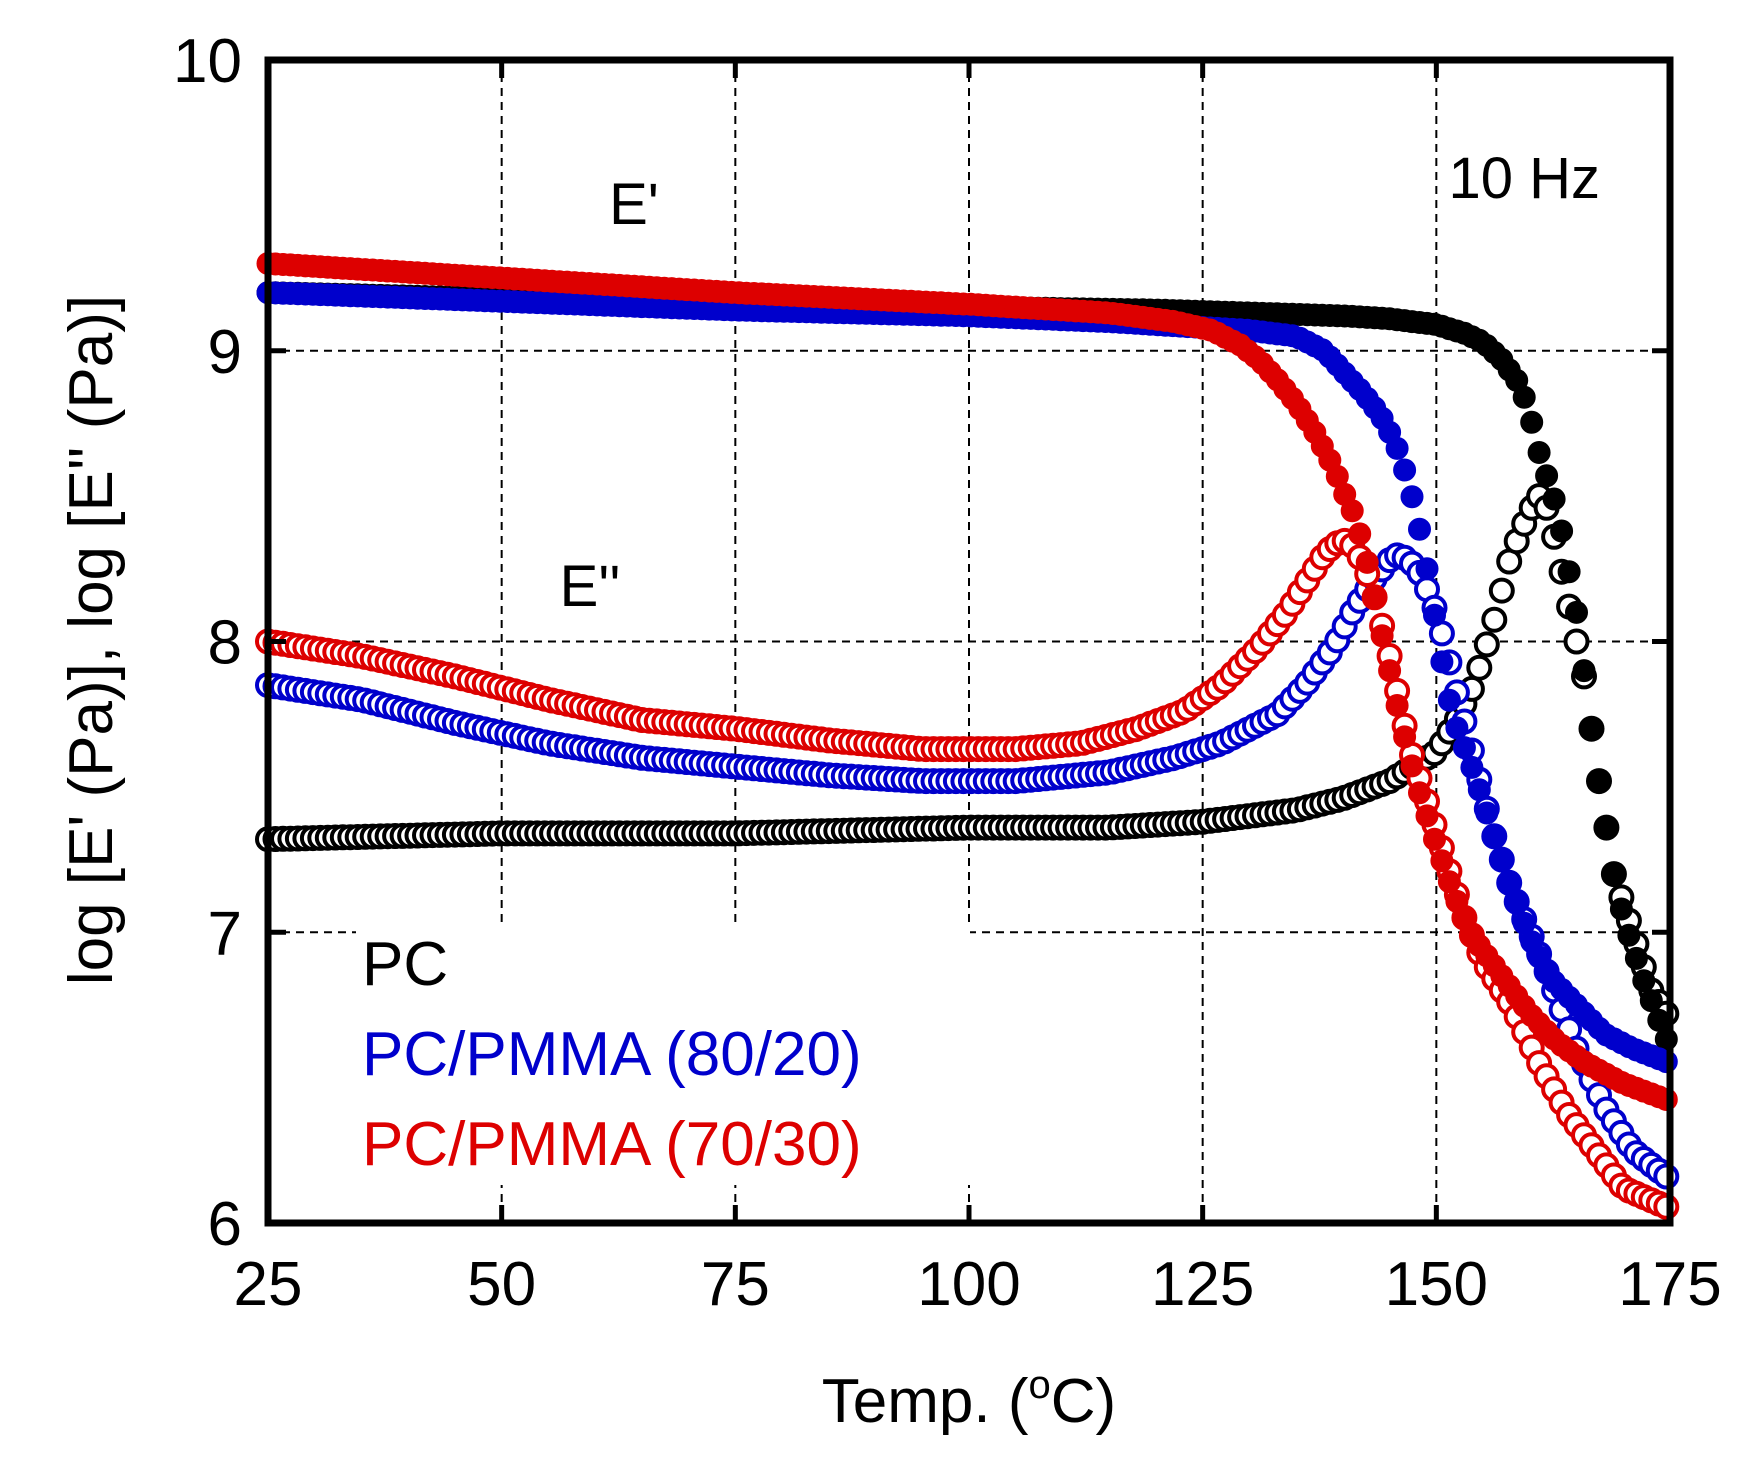  Describe the element at coordinates (91, 640) in the screenshot. I see `y-axis-title: log [E' (Pa)], log [E'' (Pa)]` at that location.